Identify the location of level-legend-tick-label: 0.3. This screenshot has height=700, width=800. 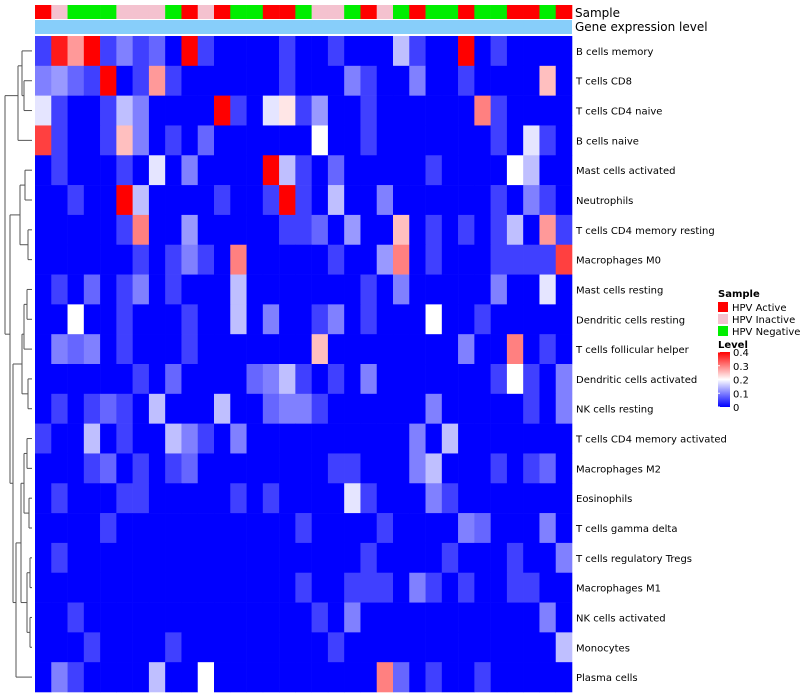
(741, 367).